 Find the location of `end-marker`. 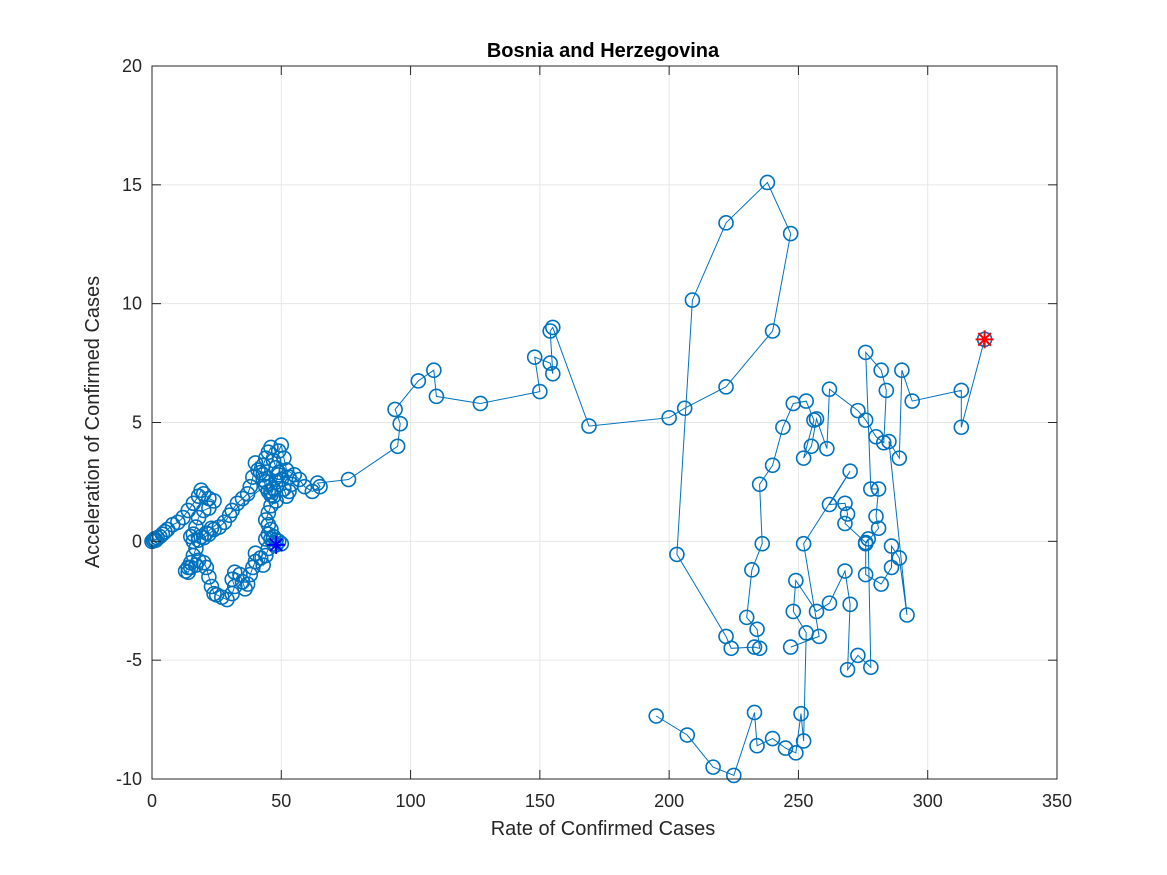

end-marker is located at coordinates (984, 339).